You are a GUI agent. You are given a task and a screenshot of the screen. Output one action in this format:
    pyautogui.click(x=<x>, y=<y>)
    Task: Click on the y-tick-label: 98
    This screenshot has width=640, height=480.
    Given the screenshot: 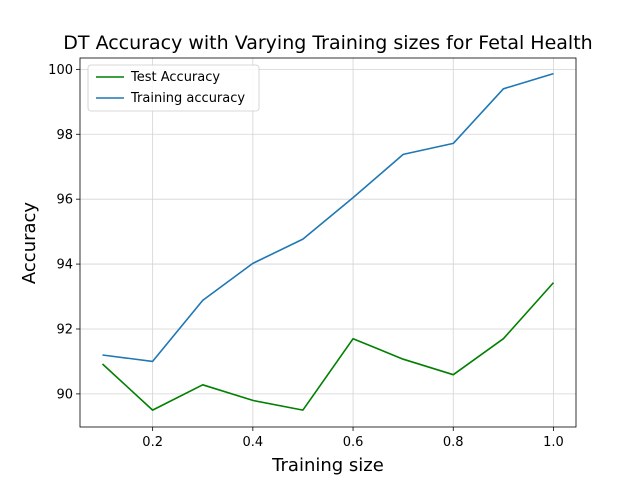 What is the action you would take?
    pyautogui.click(x=64, y=135)
    